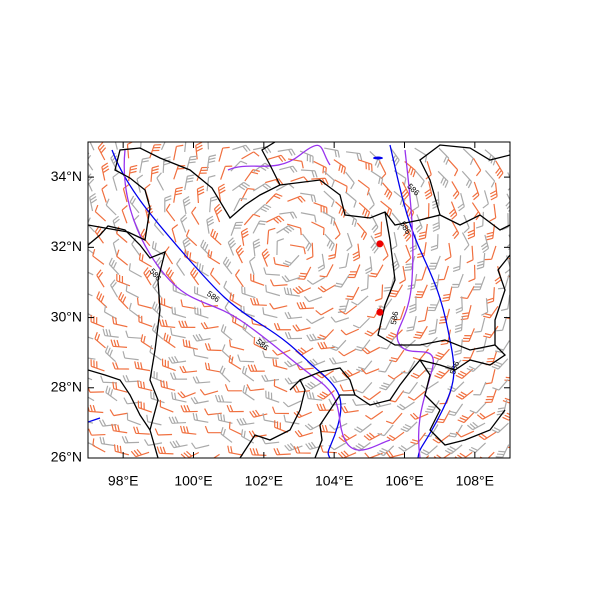  I want to click on y-tick-label: 30°N, so click(66, 316).